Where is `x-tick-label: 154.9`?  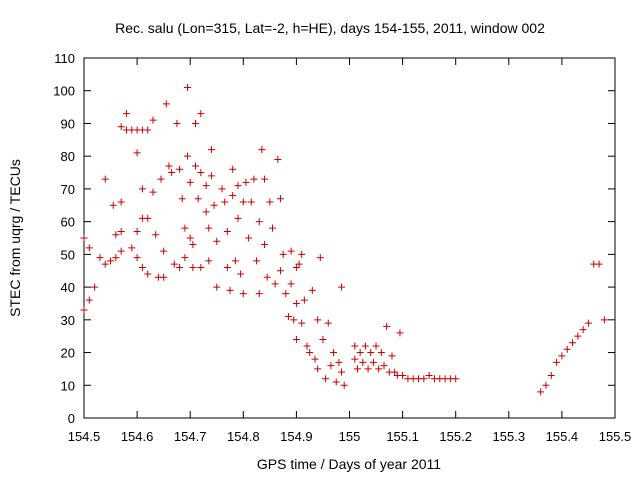
x-tick-label: 154.9 is located at coordinates (296, 436).